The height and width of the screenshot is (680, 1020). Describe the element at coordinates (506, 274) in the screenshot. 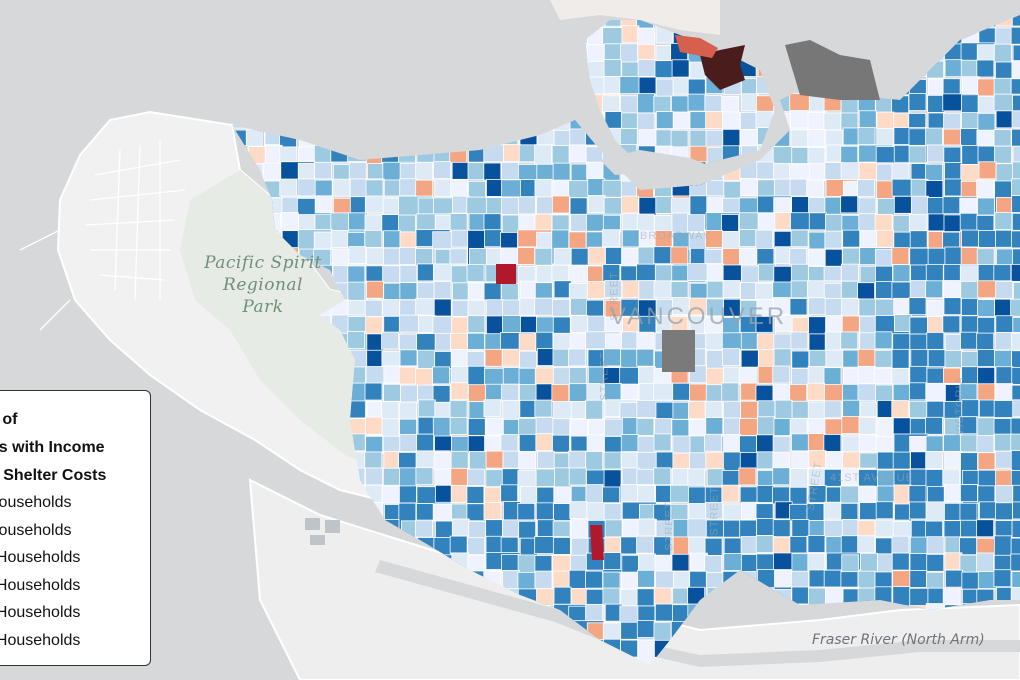

I see `highlight-tract-west` at that location.